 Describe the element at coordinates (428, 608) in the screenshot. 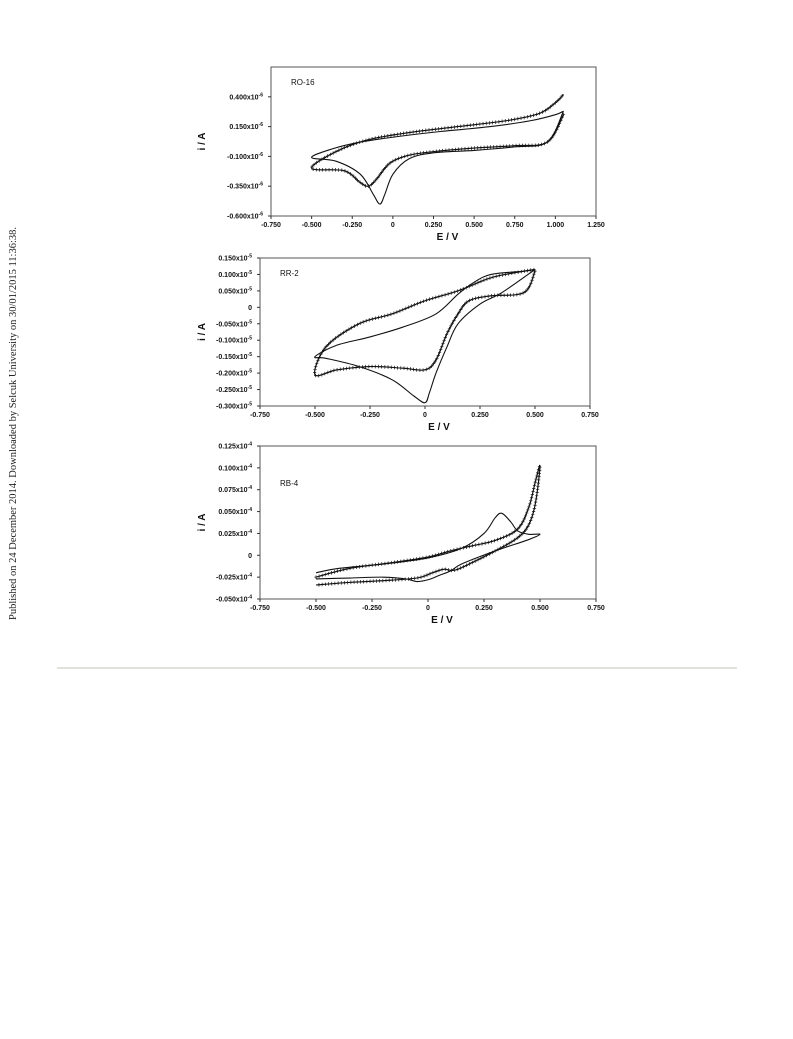

I see `x-tick-label-0: 0` at that location.